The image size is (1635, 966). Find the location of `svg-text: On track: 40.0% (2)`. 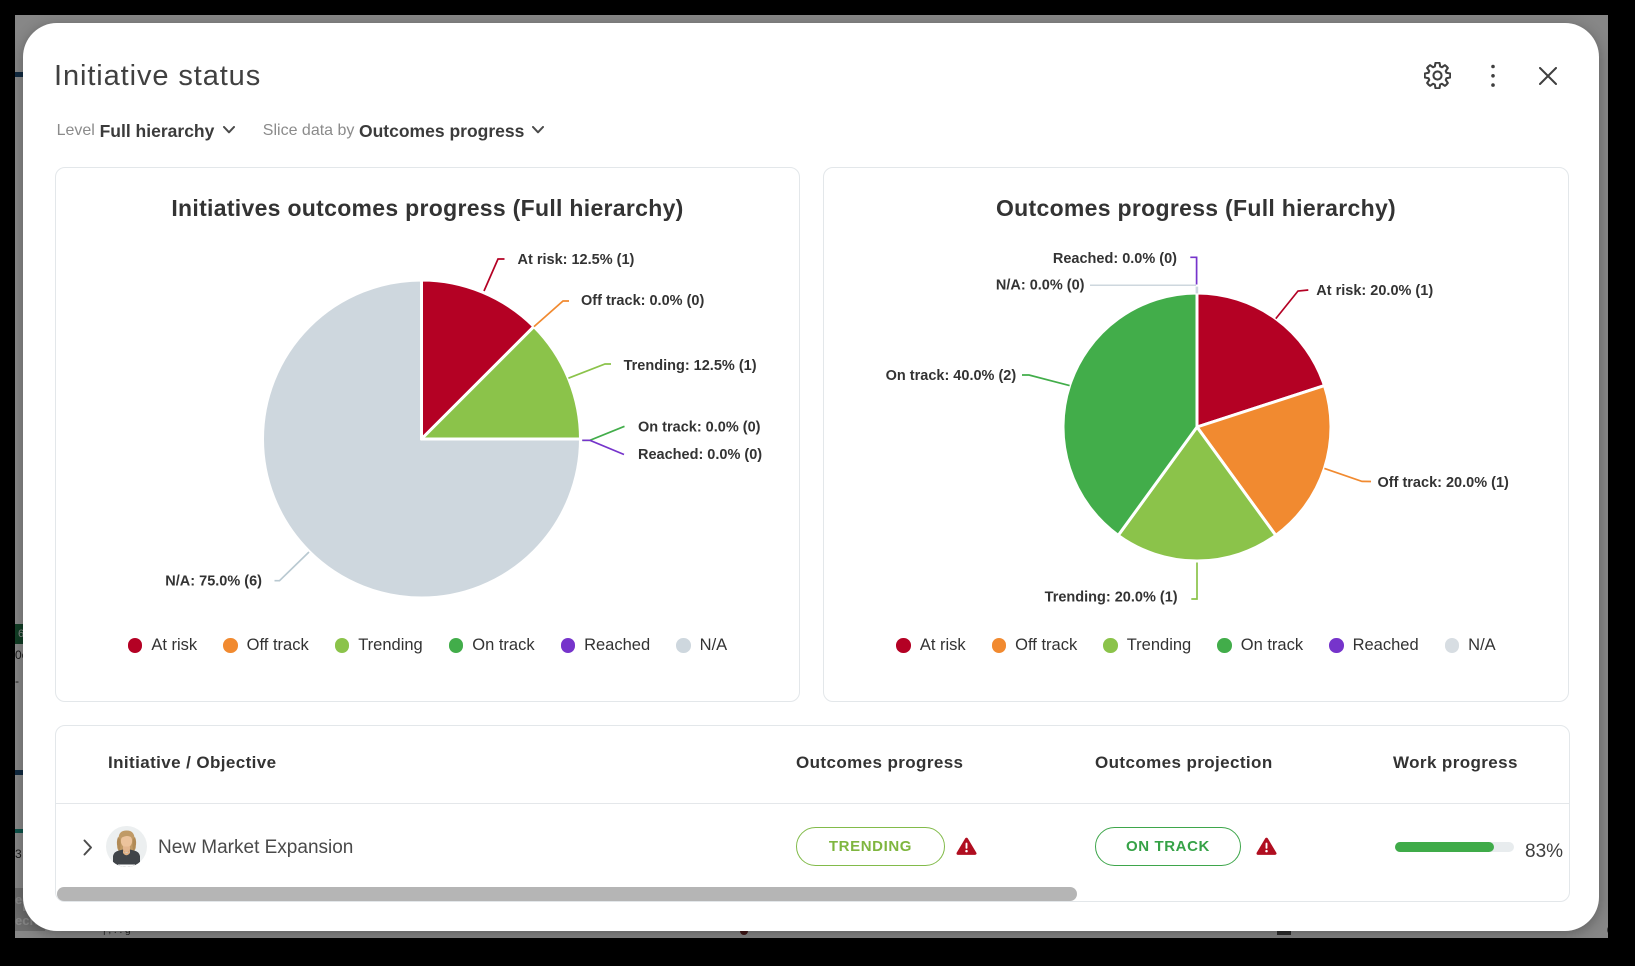

svg-text: On track: 40.0% (2) is located at coordinates (951, 376).